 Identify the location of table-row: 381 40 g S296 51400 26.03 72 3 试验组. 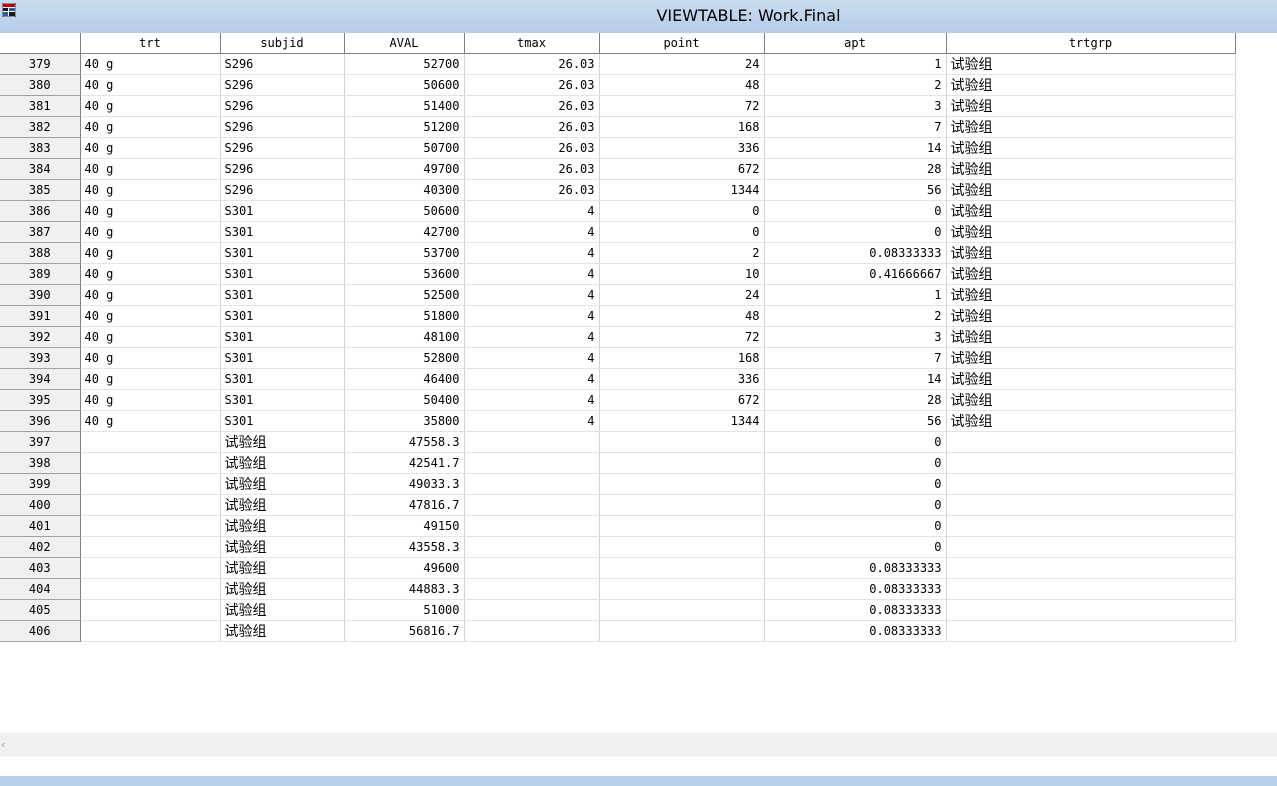
(622, 106).